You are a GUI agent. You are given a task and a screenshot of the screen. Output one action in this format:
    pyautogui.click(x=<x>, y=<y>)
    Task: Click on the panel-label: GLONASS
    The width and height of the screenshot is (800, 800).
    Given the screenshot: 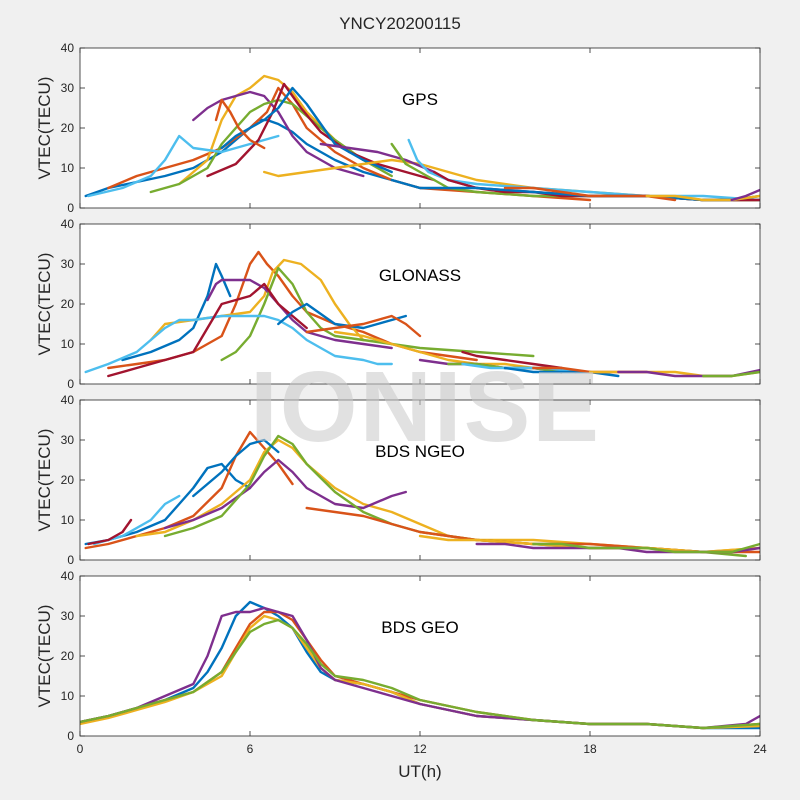 What is the action you would take?
    pyautogui.click(x=420, y=275)
    